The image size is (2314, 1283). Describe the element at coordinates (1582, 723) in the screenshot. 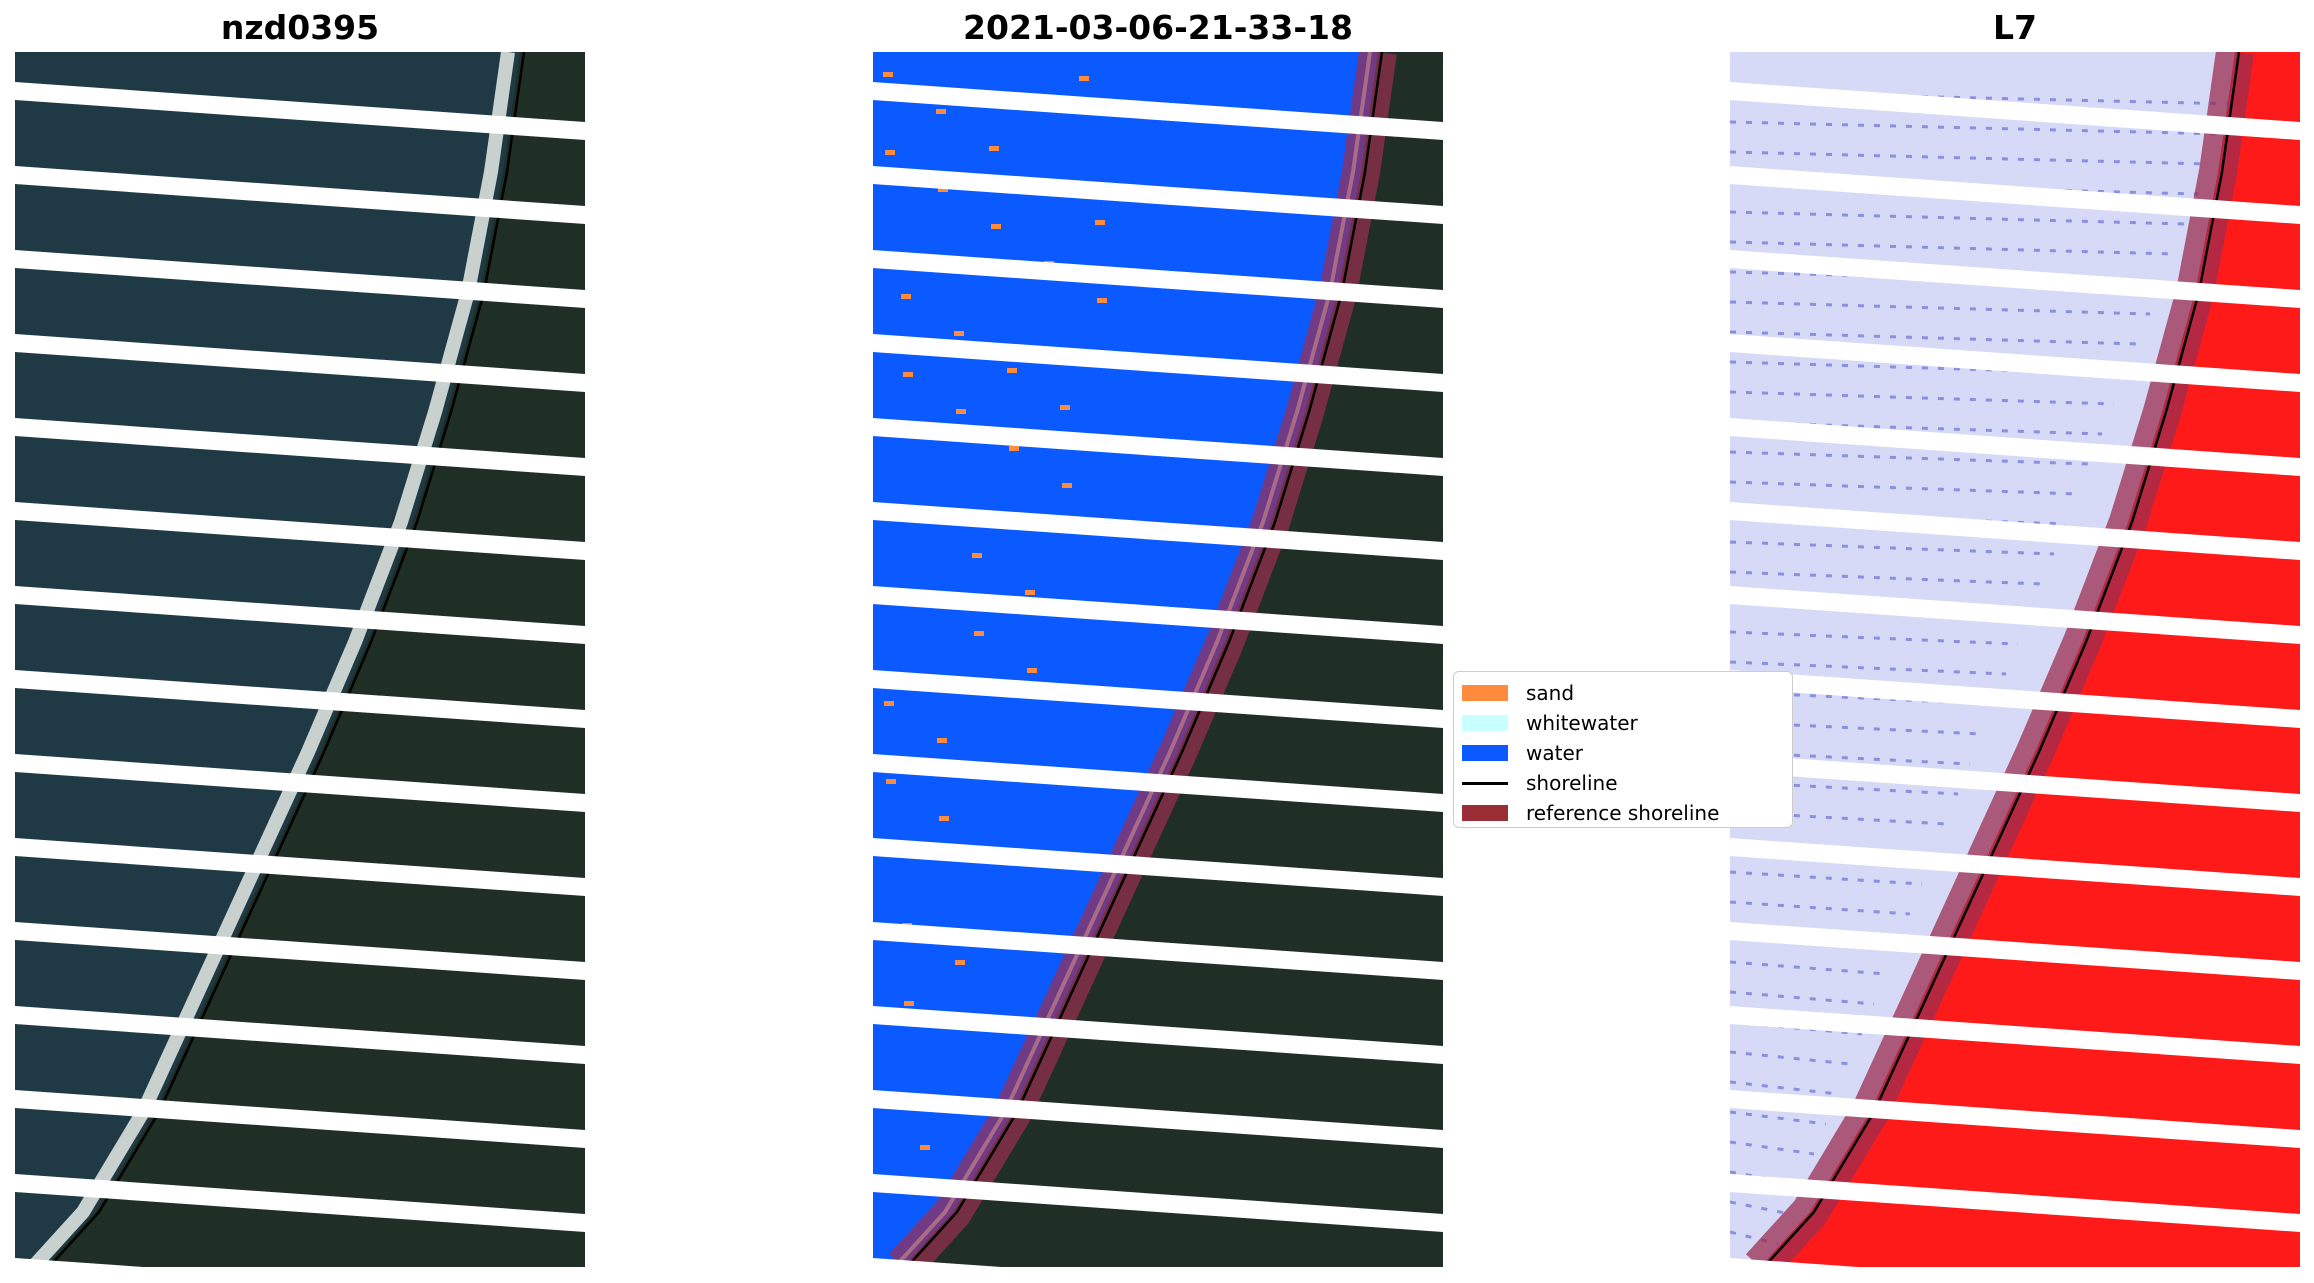

I see `legend-label: whitewater` at that location.